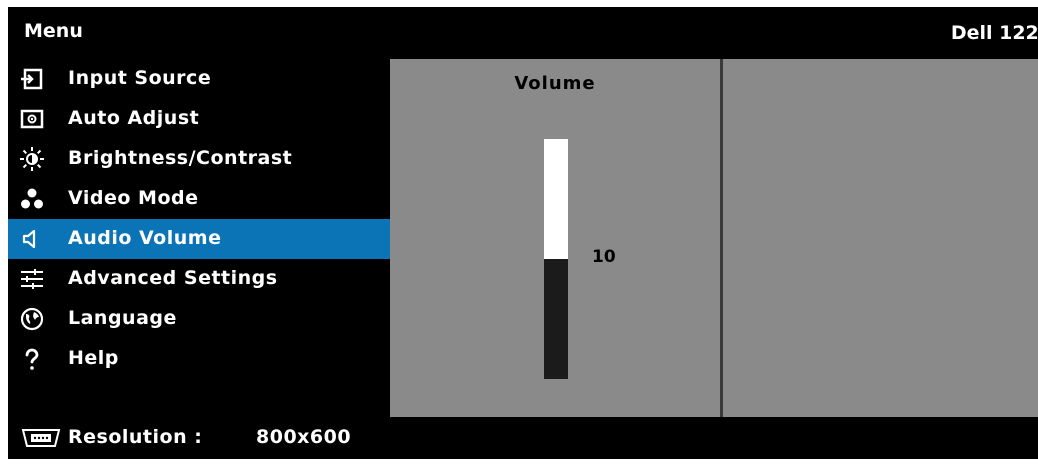 Image resolution: width=1038 pixels, height=465 pixels. Describe the element at coordinates (32, 359) in the screenshot. I see `help-icon` at that location.